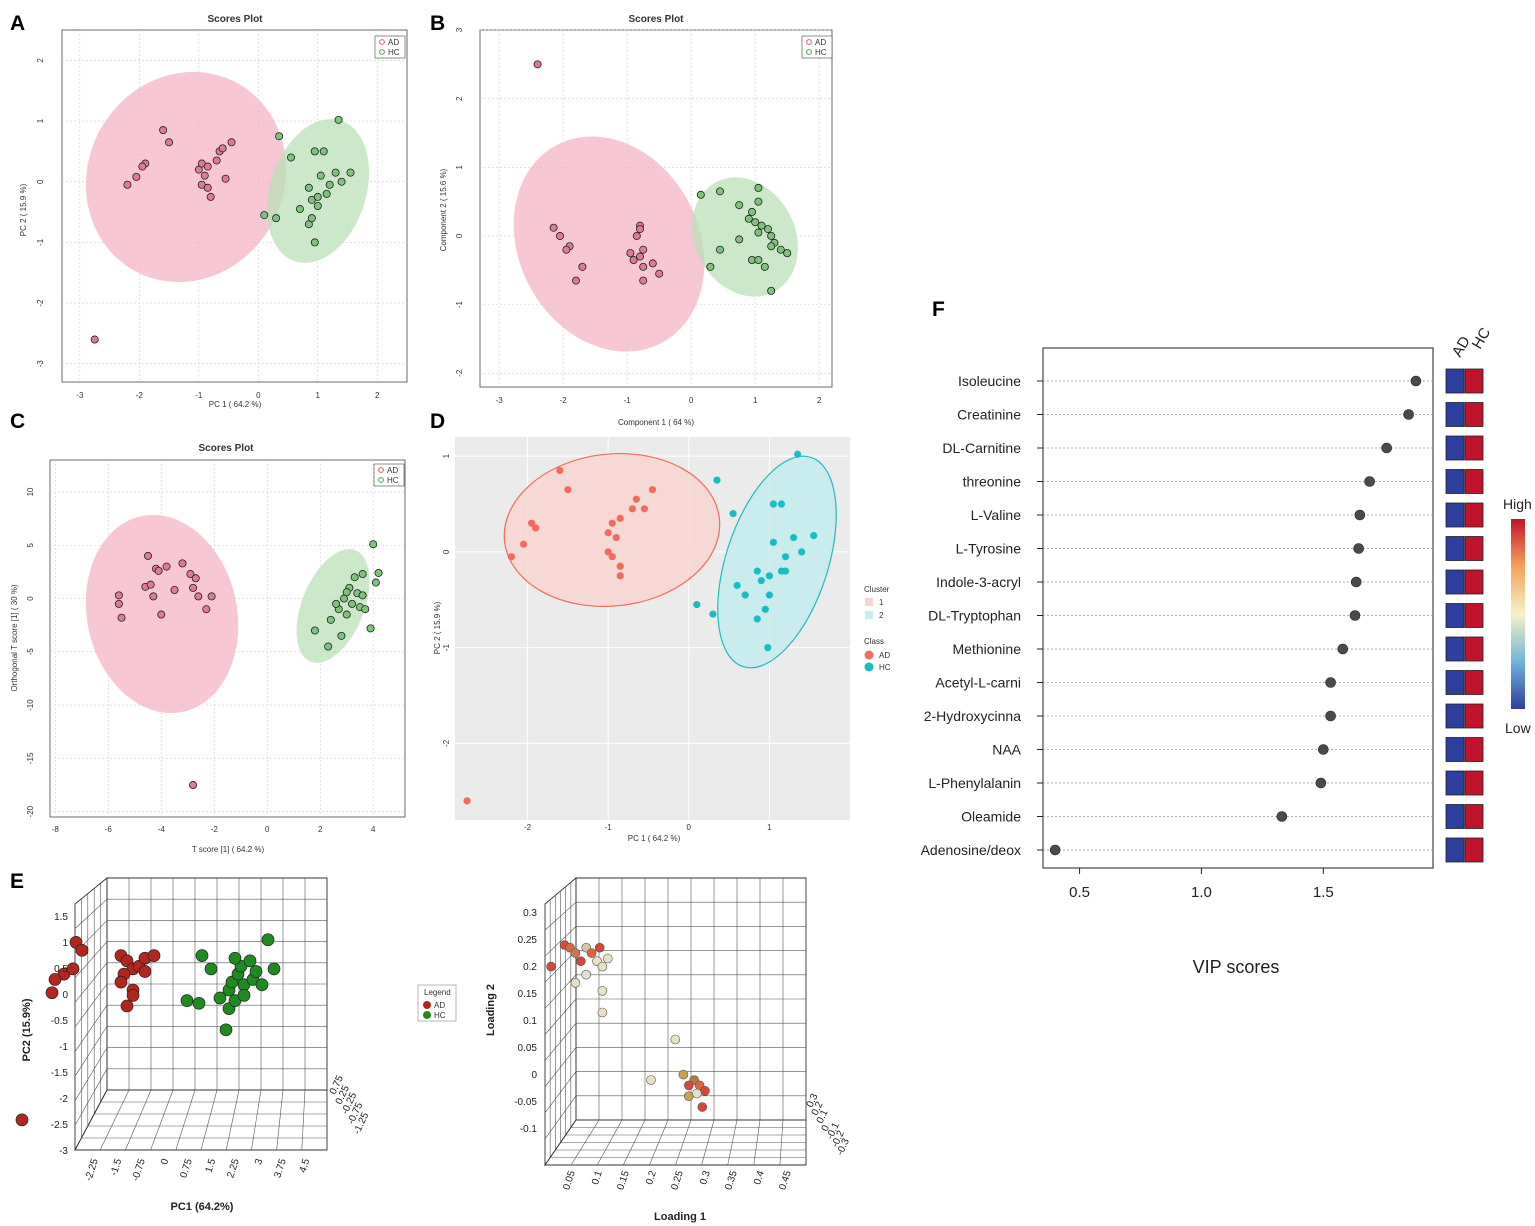 This screenshot has height=1226, width=1535. What do you see at coordinates (974, 783) in the screenshot?
I see `panel-f-row-label: L-Phenylalanin` at bounding box center [974, 783].